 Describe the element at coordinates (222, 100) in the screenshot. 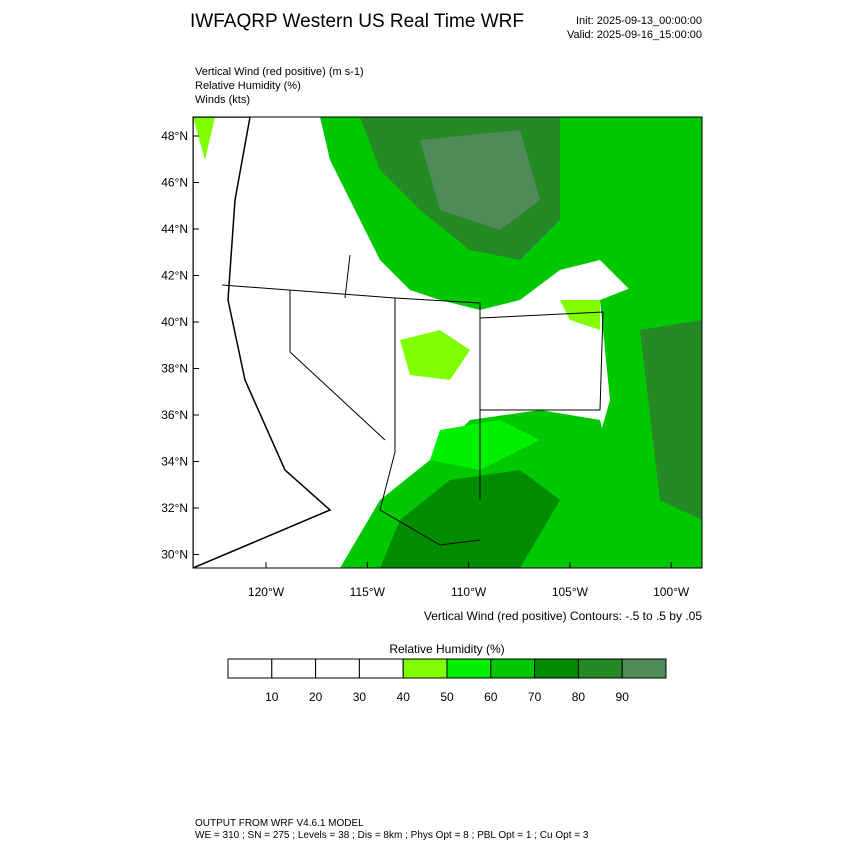

I see `field-label: Winds (kts)` at that location.